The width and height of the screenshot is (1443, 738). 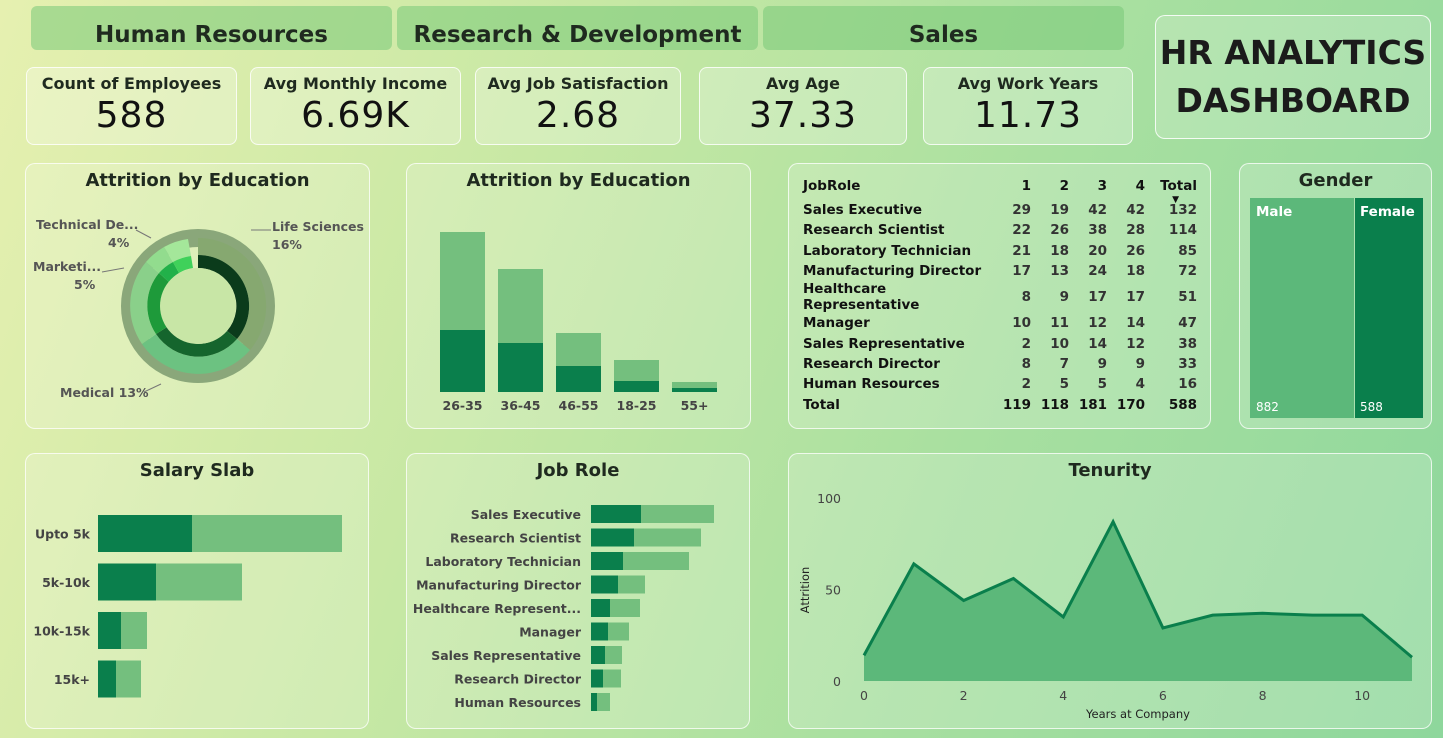 I want to click on matrix-cell: 38, so click(x=1187, y=343).